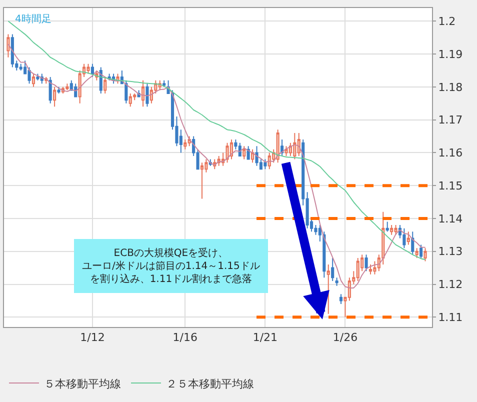 The height and width of the screenshot is (402, 477). I want to click on x-tick-label: 1/16, so click(185, 337).